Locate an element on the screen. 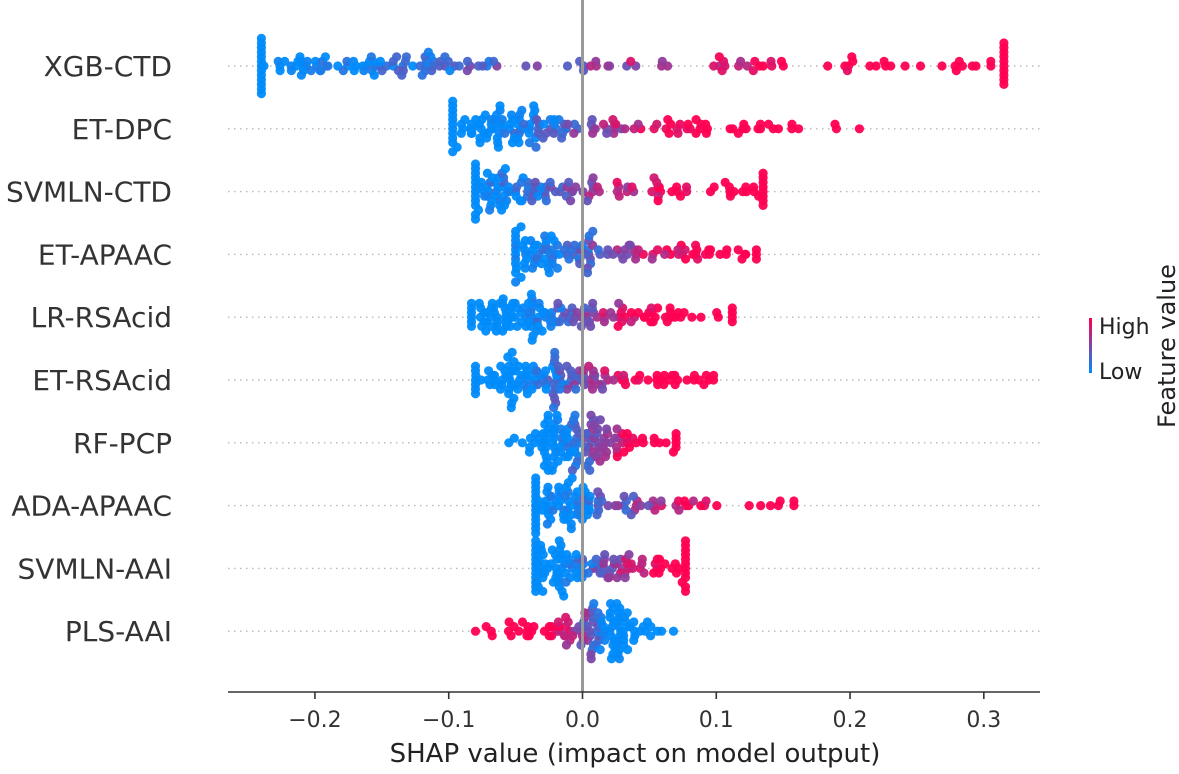 The image size is (1179, 774). x-tick-label: −0.1 is located at coordinates (448, 720).